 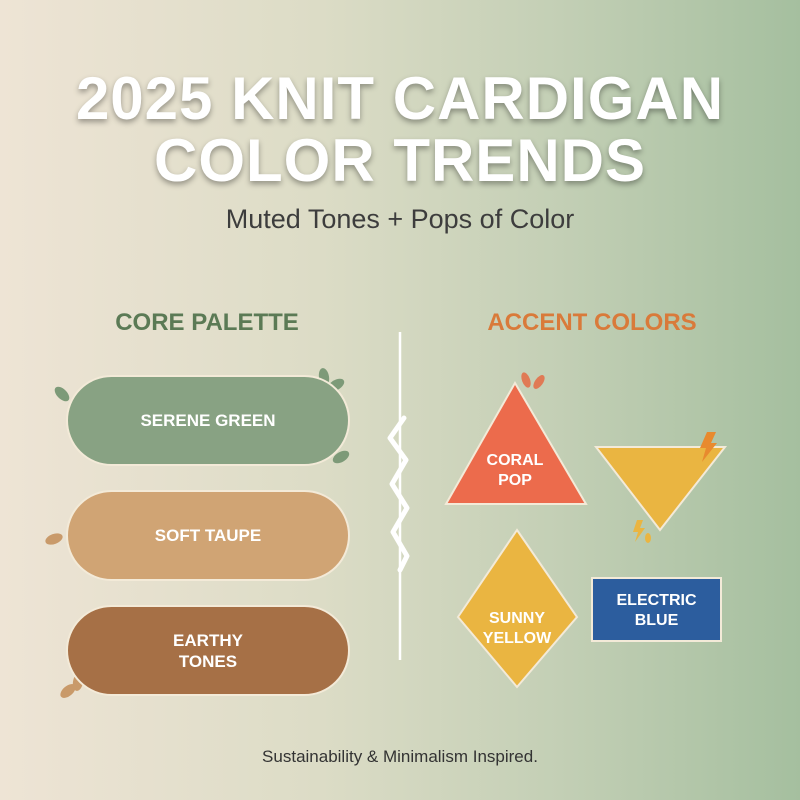 I want to click on coral-pop-triangle, so click(x=516, y=443).